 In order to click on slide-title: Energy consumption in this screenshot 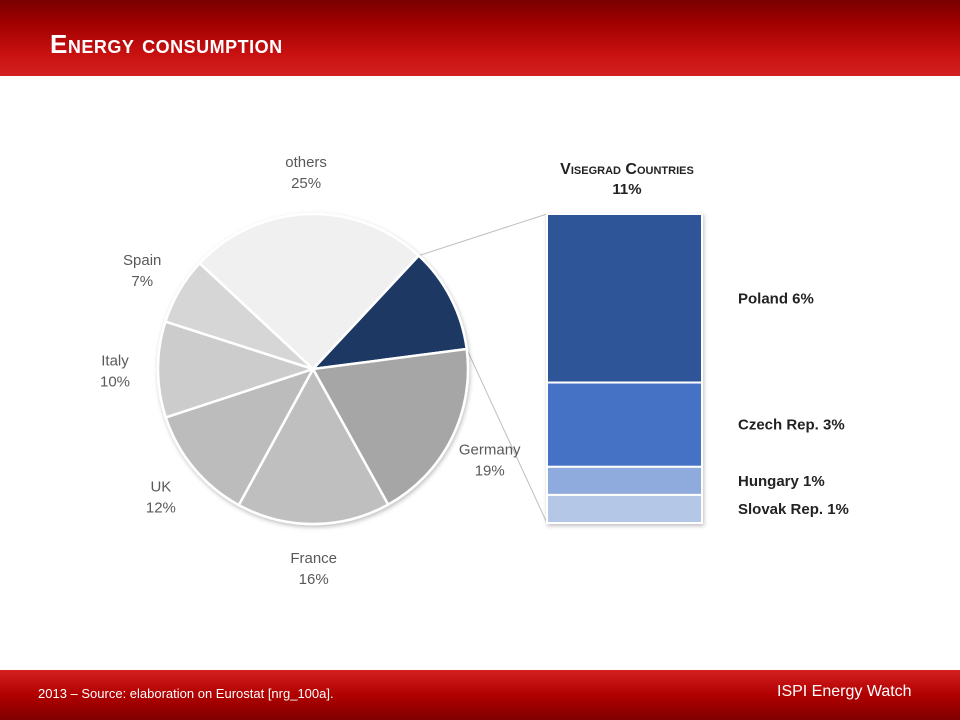, I will do `click(166, 44)`.